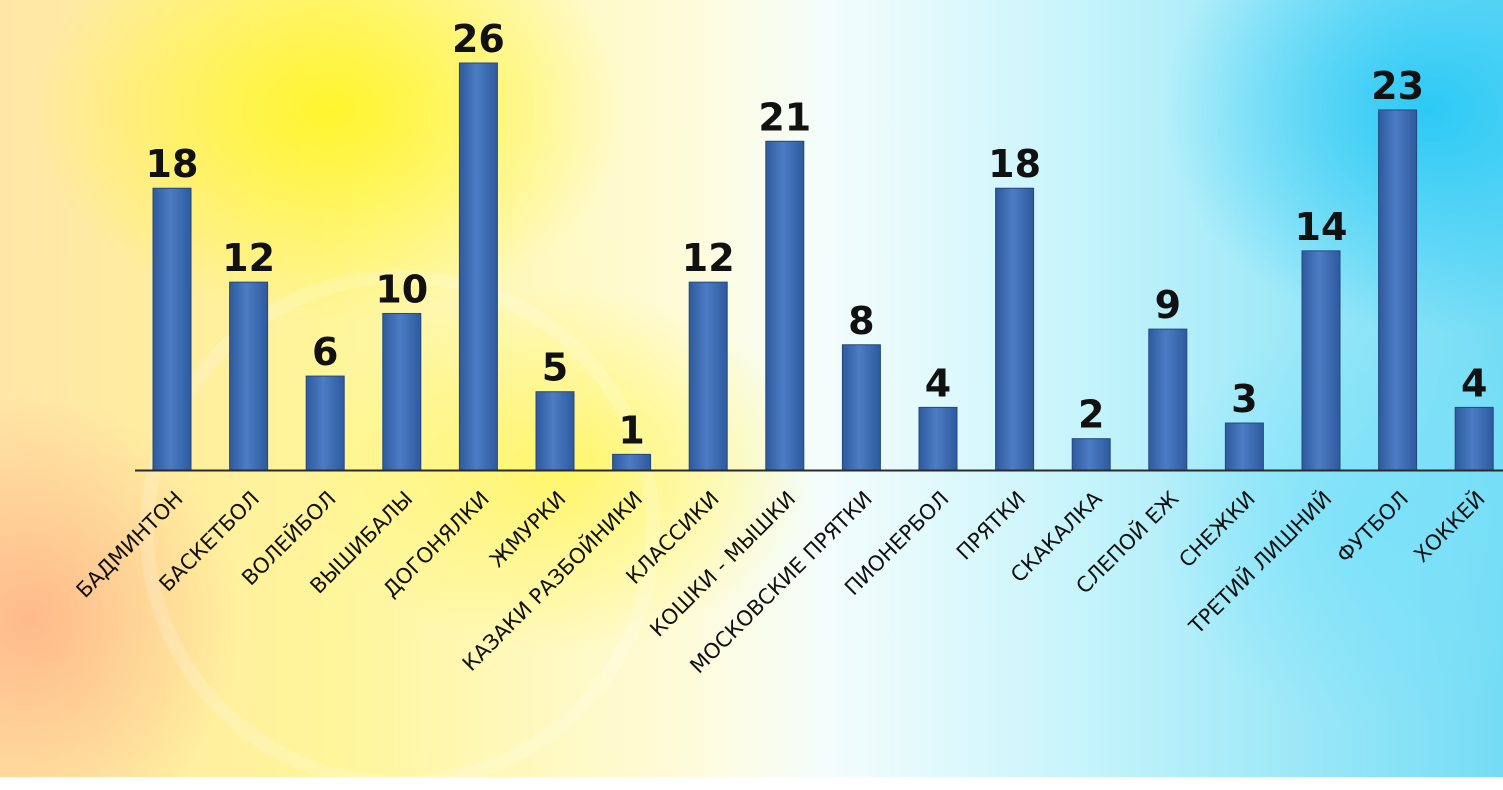 Image resolution: width=1503 pixels, height=790 pixels. I want to click on bar-value-label: 23, so click(1397, 86).